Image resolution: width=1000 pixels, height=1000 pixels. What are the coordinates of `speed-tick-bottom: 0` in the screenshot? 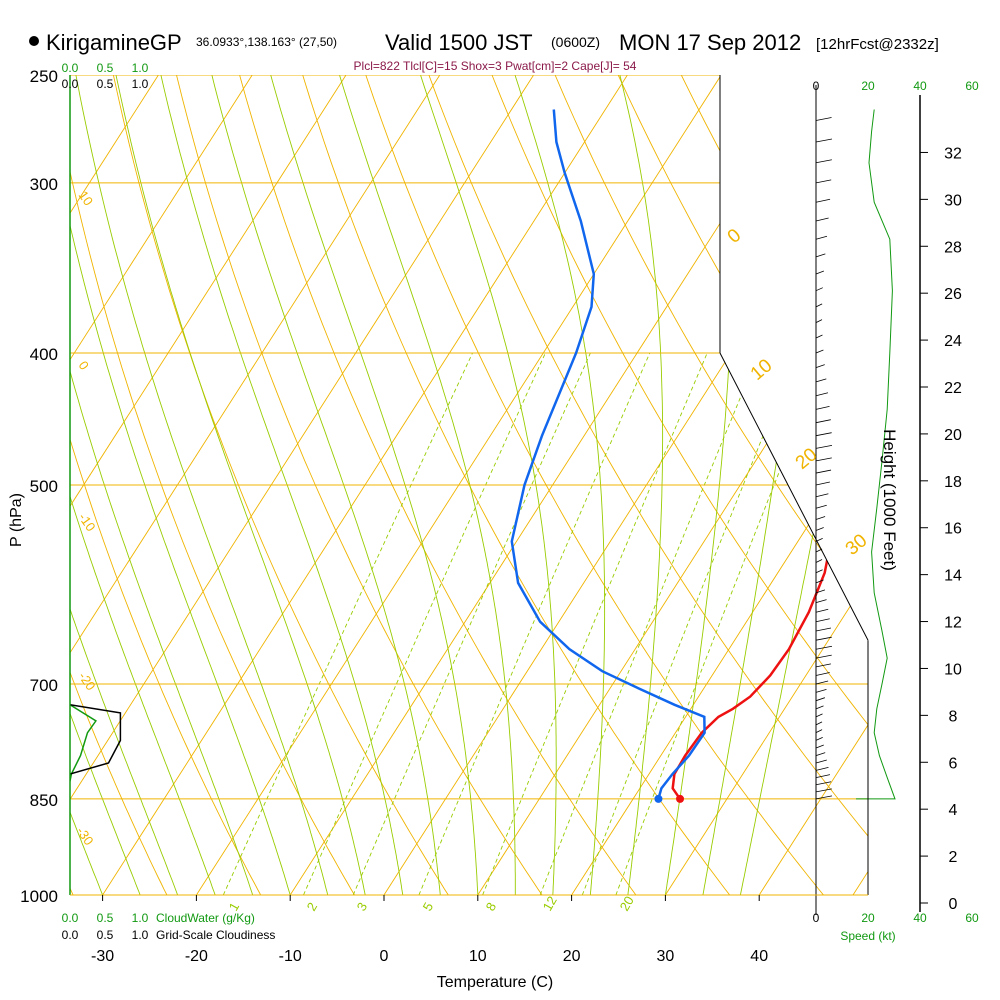 It's located at (816, 918).